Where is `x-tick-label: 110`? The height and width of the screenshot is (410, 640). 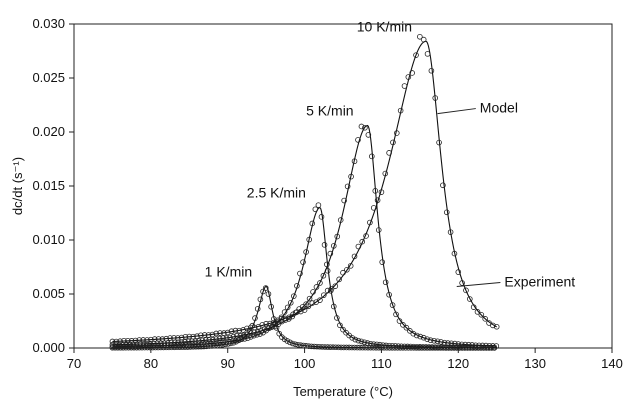 x-tick-label: 110 is located at coordinates (381, 363).